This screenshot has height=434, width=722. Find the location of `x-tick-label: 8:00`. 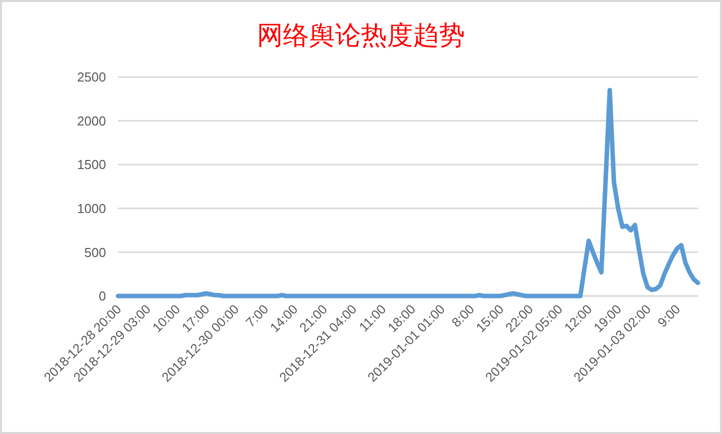

x-tick-label: 8:00 is located at coordinates (463, 316).